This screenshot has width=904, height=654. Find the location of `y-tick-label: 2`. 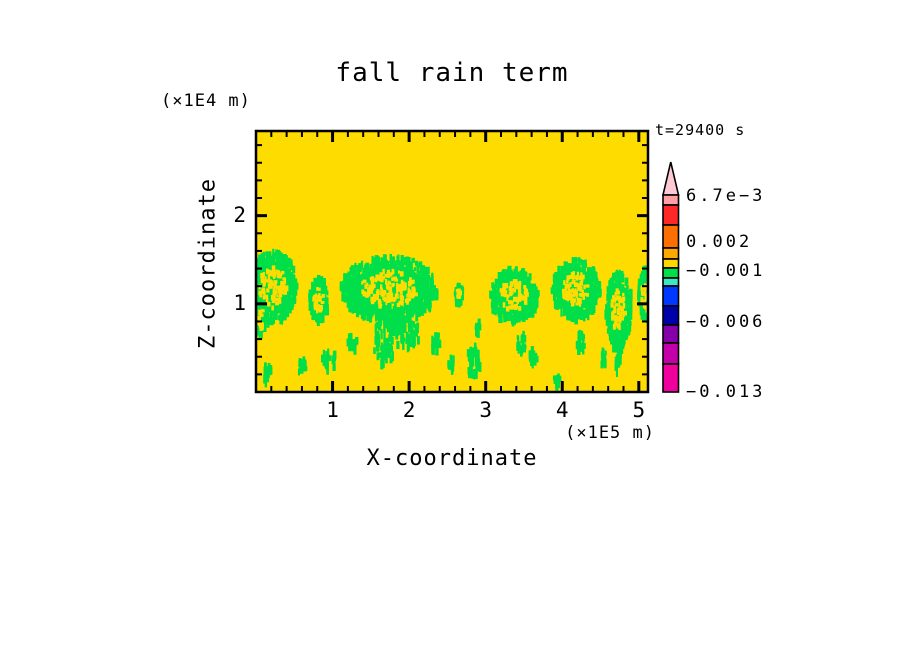

y-tick-label: 2 is located at coordinates (239, 214).